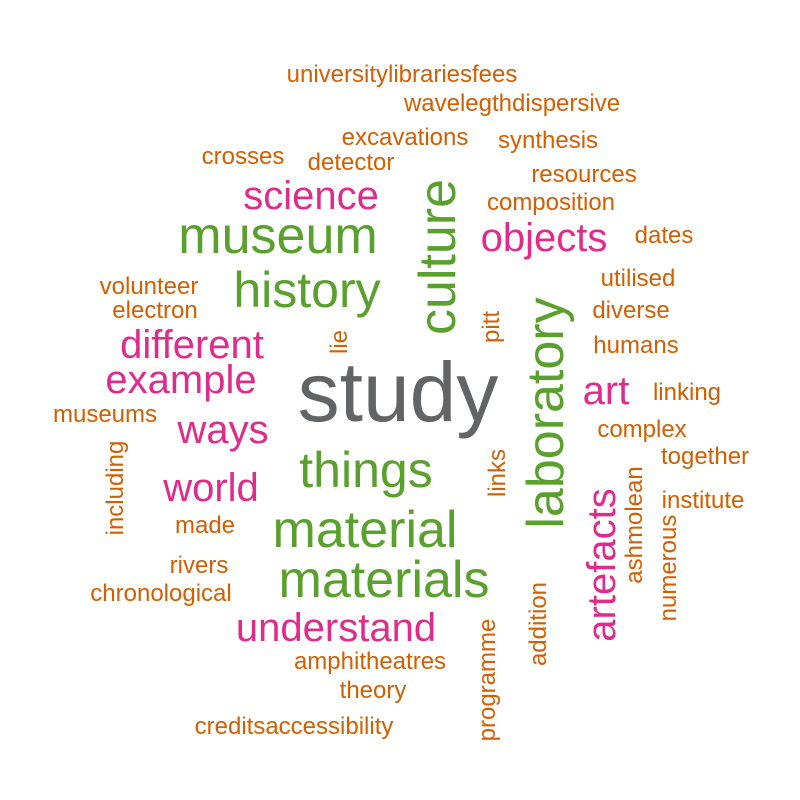 Image resolution: width=800 pixels, height=800 pixels. I want to click on word-composition: composition, so click(551, 202).